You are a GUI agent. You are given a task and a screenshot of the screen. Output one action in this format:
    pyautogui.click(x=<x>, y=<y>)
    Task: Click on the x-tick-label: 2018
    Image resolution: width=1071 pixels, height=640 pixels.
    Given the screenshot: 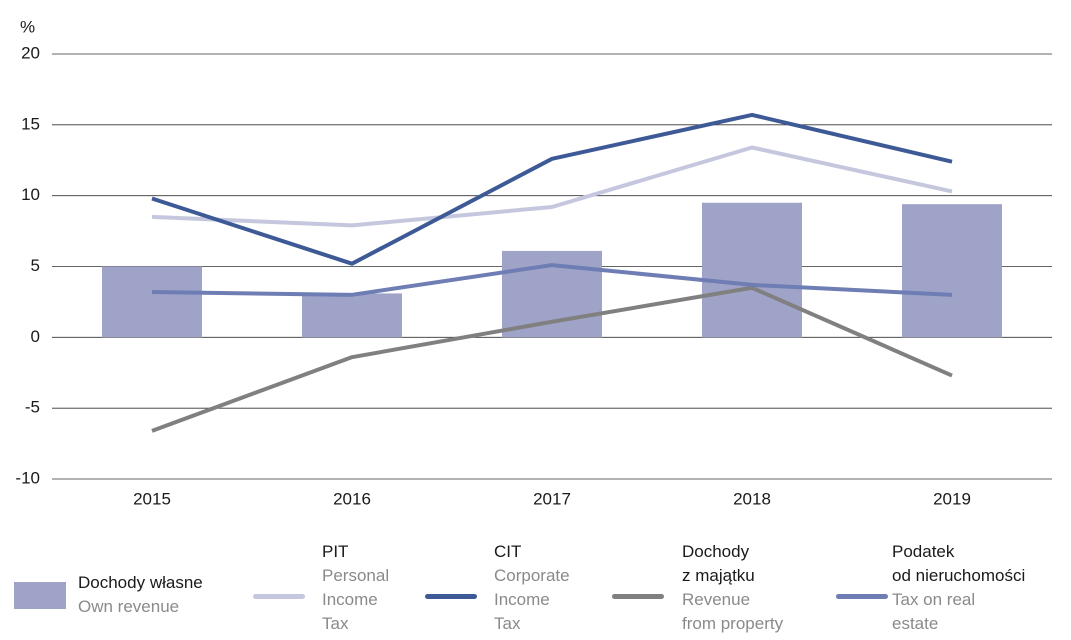 What is the action you would take?
    pyautogui.click(x=752, y=498)
    